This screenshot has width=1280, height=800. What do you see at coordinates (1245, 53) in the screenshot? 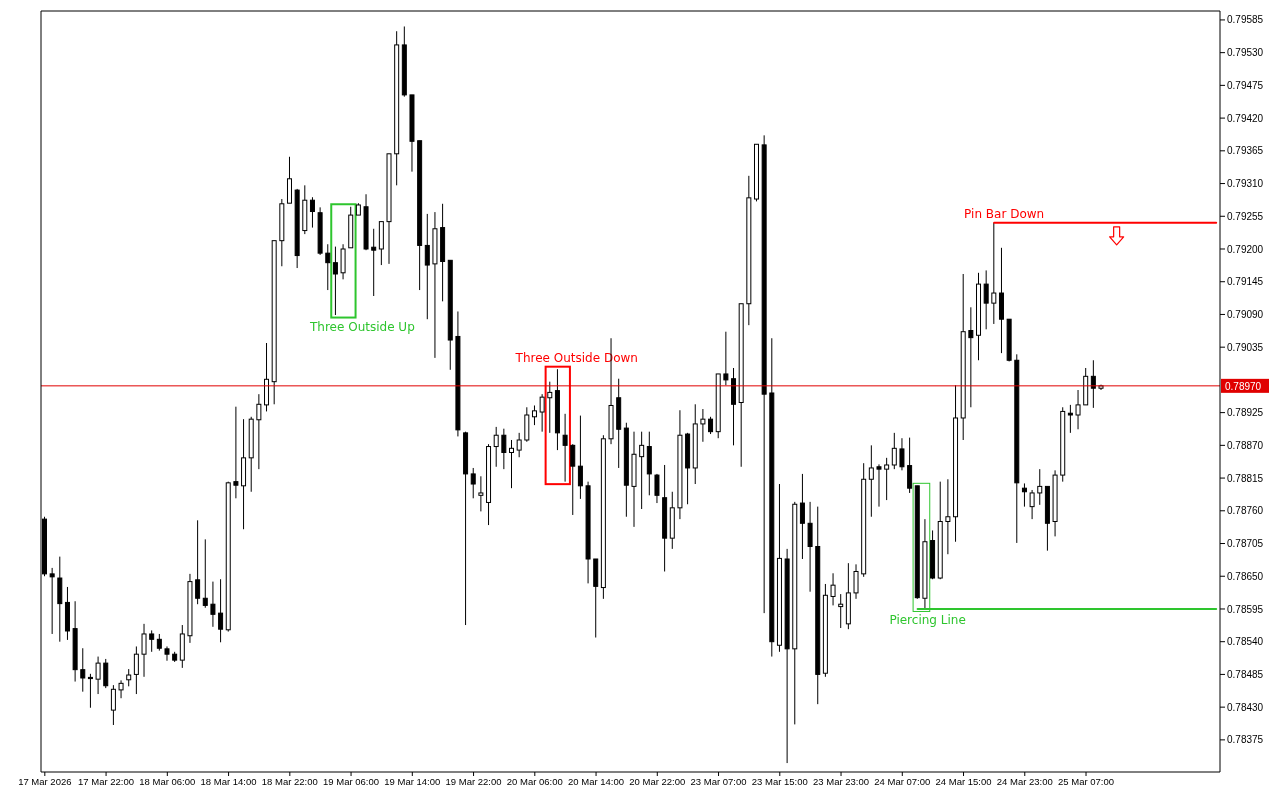
I see `y-tick-label: 0.79530` at bounding box center [1245, 53].